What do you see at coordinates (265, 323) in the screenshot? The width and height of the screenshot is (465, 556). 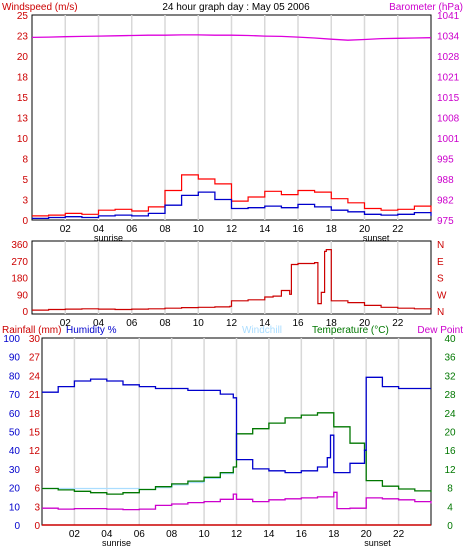 I see `p2-xtick-14: 14` at bounding box center [265, 323].